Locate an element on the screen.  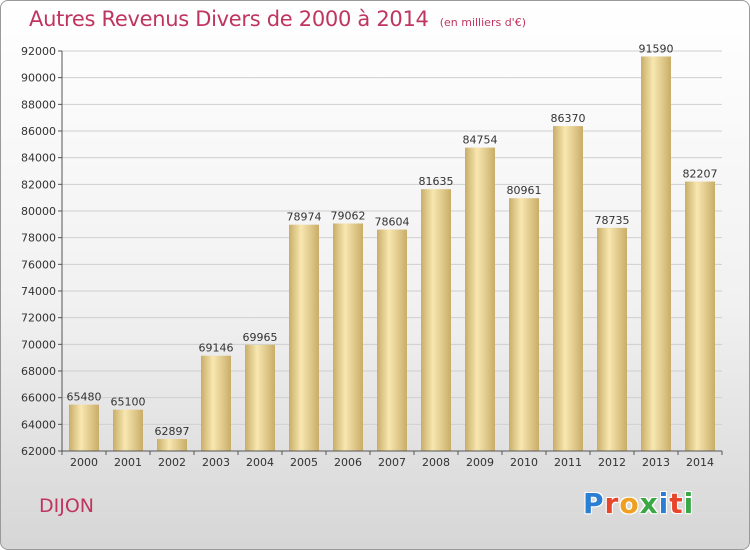
logo-letter: t is located at coordinates (676, 503).